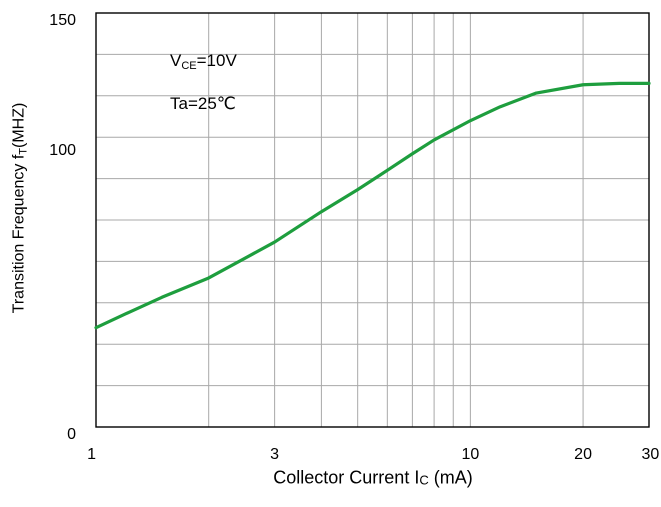  Describe the element at coordinates (203, 103) in the screenshot. I see `annotation-ta: Ta=25℃` at that location.